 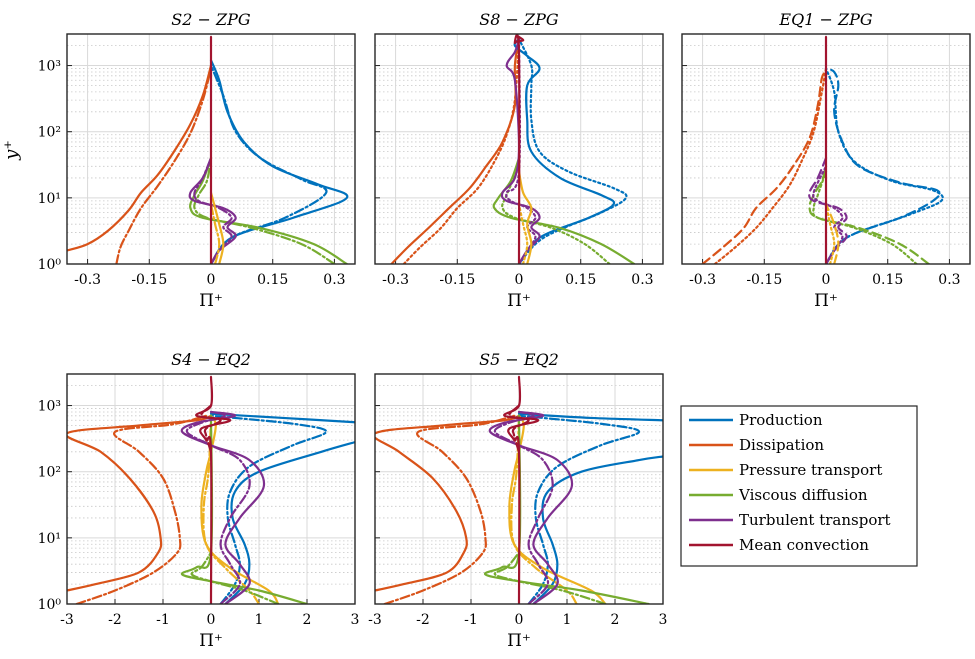 What do you see at coordinates (519, 19) in the screenshot?
I see `panel-title: S8 − ZPG` at bounding box center [519, 19].